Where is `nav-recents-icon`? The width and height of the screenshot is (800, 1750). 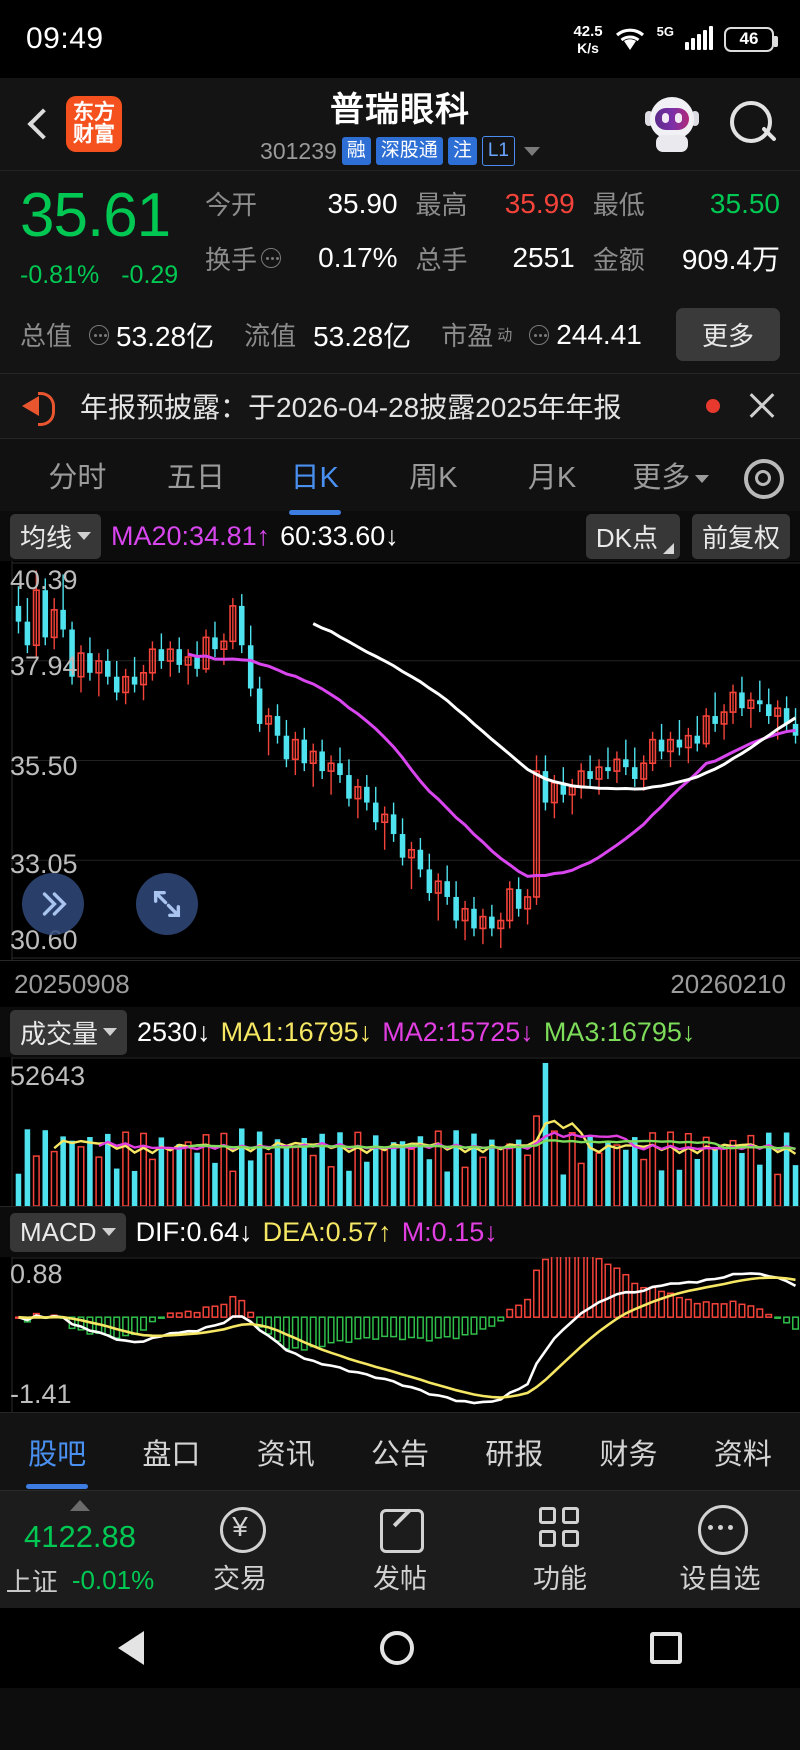 nav-recents-icon is located at coordinates (666, 1648).